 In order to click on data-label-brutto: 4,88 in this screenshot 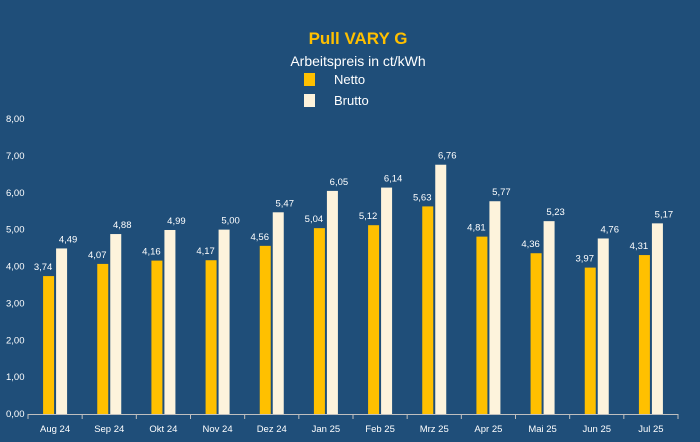, I will do `click(122, 225)`.